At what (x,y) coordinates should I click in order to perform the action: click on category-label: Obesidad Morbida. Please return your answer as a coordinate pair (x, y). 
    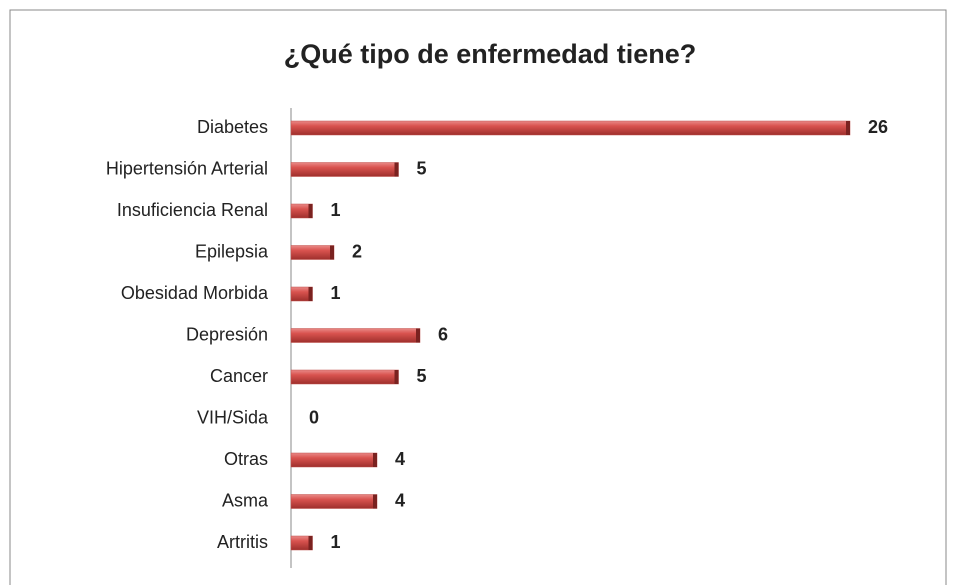
    Looking at the image, I should click on (195, 293).